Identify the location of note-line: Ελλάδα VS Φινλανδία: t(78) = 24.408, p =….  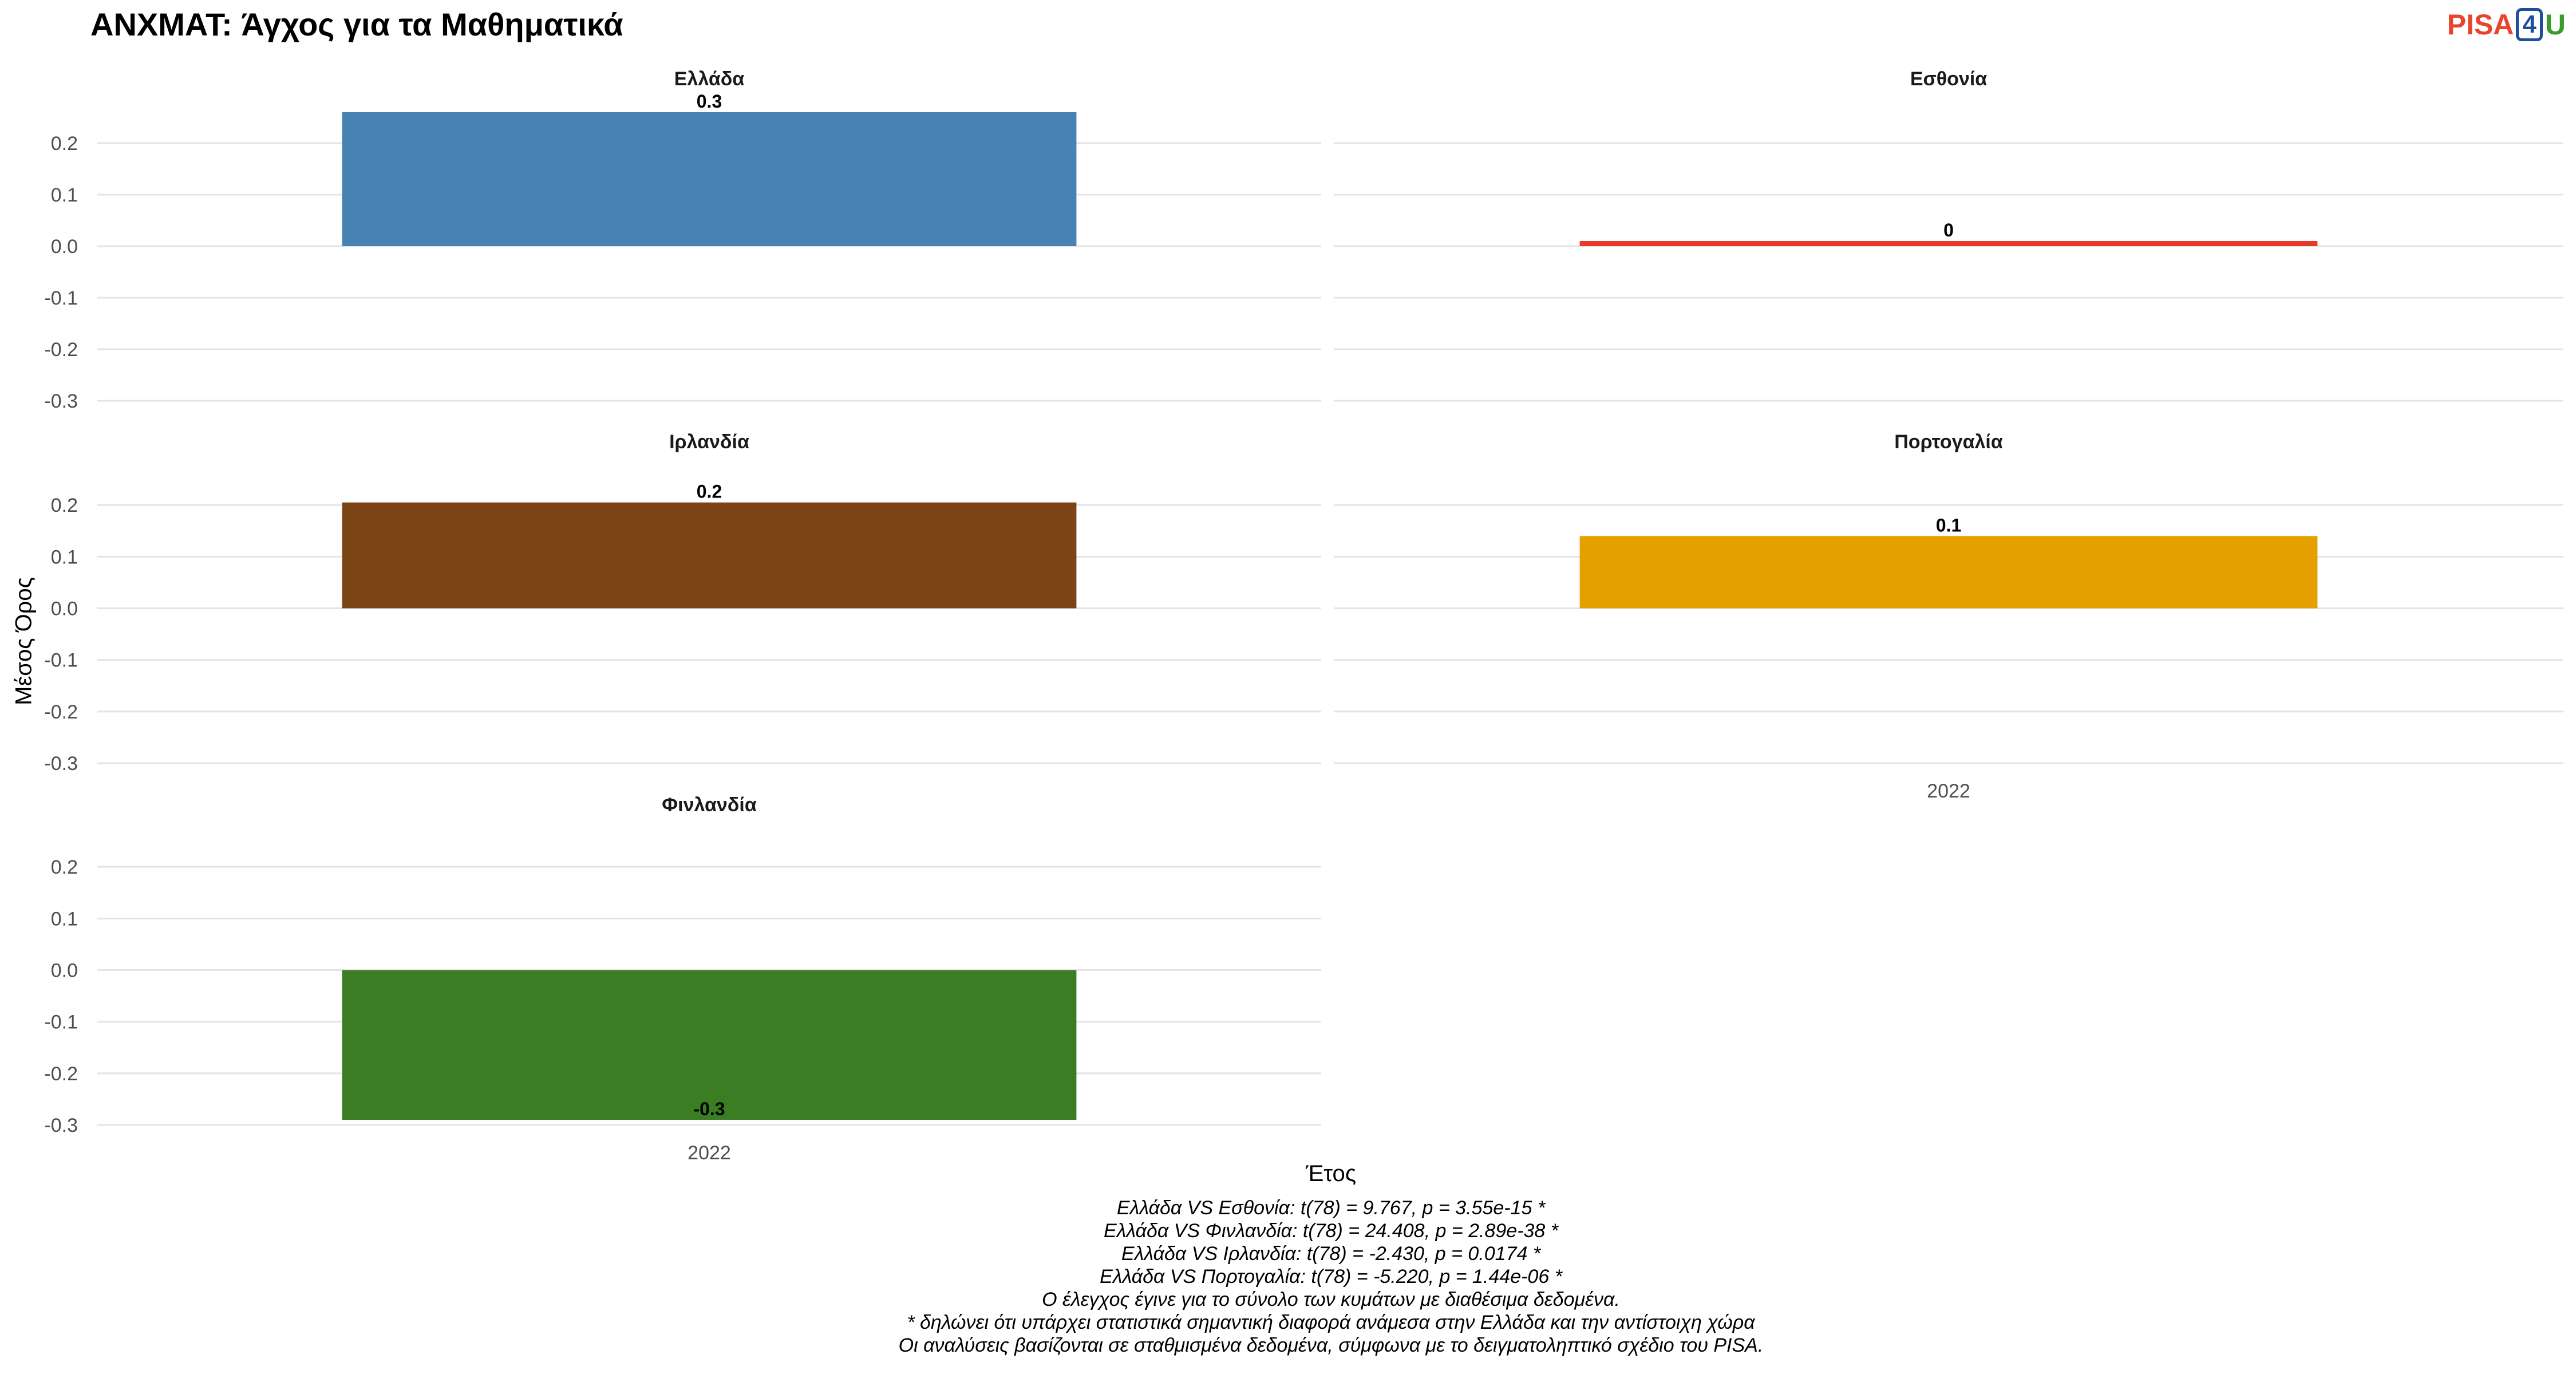
(1331, 1231).